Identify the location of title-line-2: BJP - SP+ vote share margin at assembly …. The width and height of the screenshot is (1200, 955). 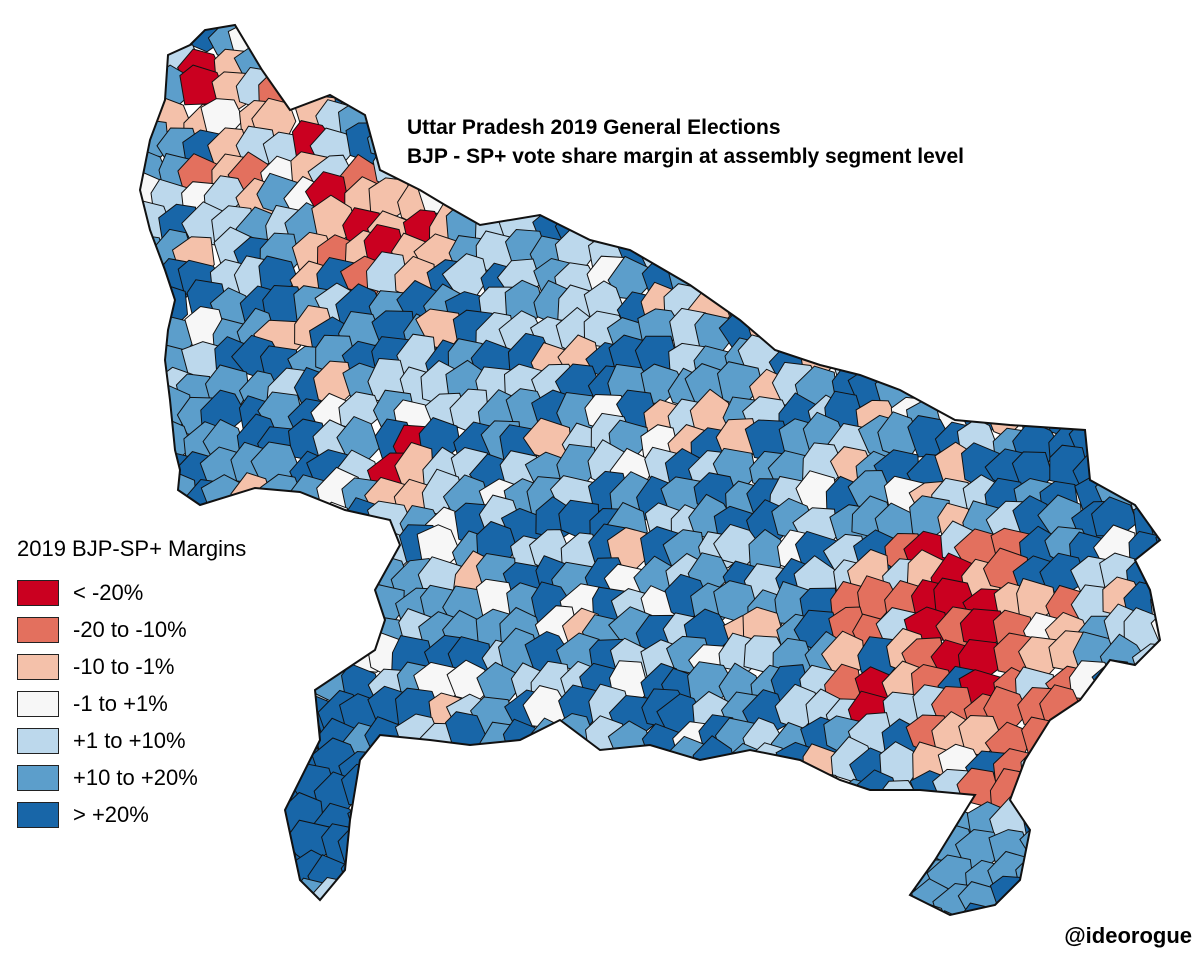
(685, 156).